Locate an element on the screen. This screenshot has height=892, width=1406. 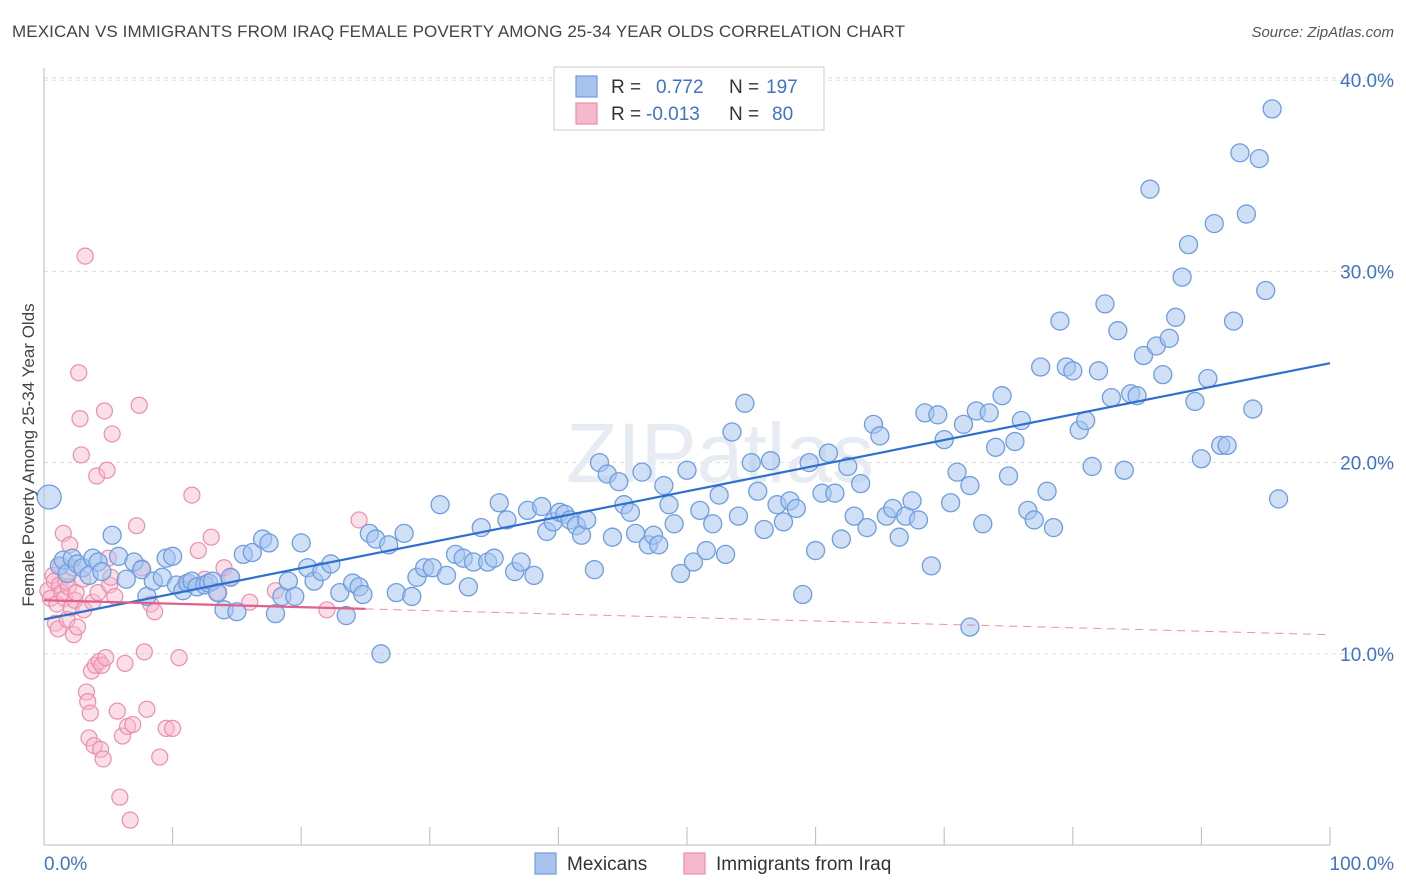
bottom-legend-swatch-mexicans is located at coordinates (545, 863).